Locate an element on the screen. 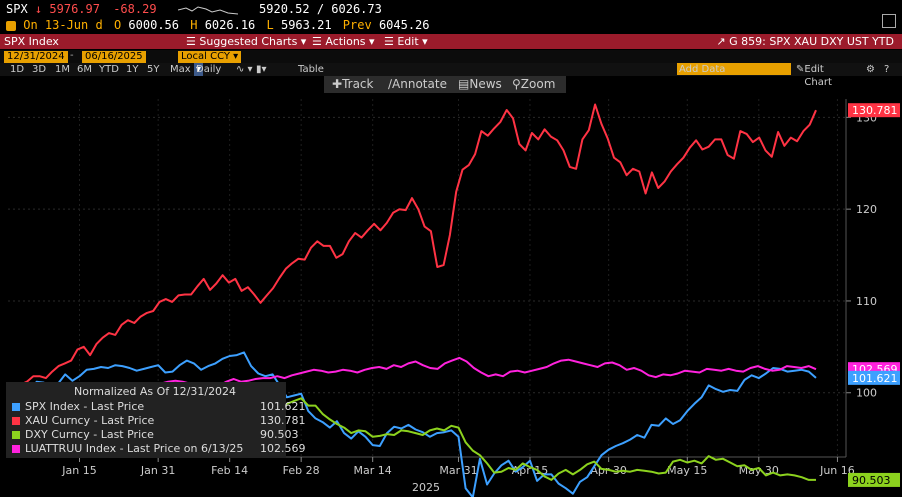 The height and width of the screenshot is (497, 902). x-tick-label: Jan 31 is located at coordinates (157, 470).